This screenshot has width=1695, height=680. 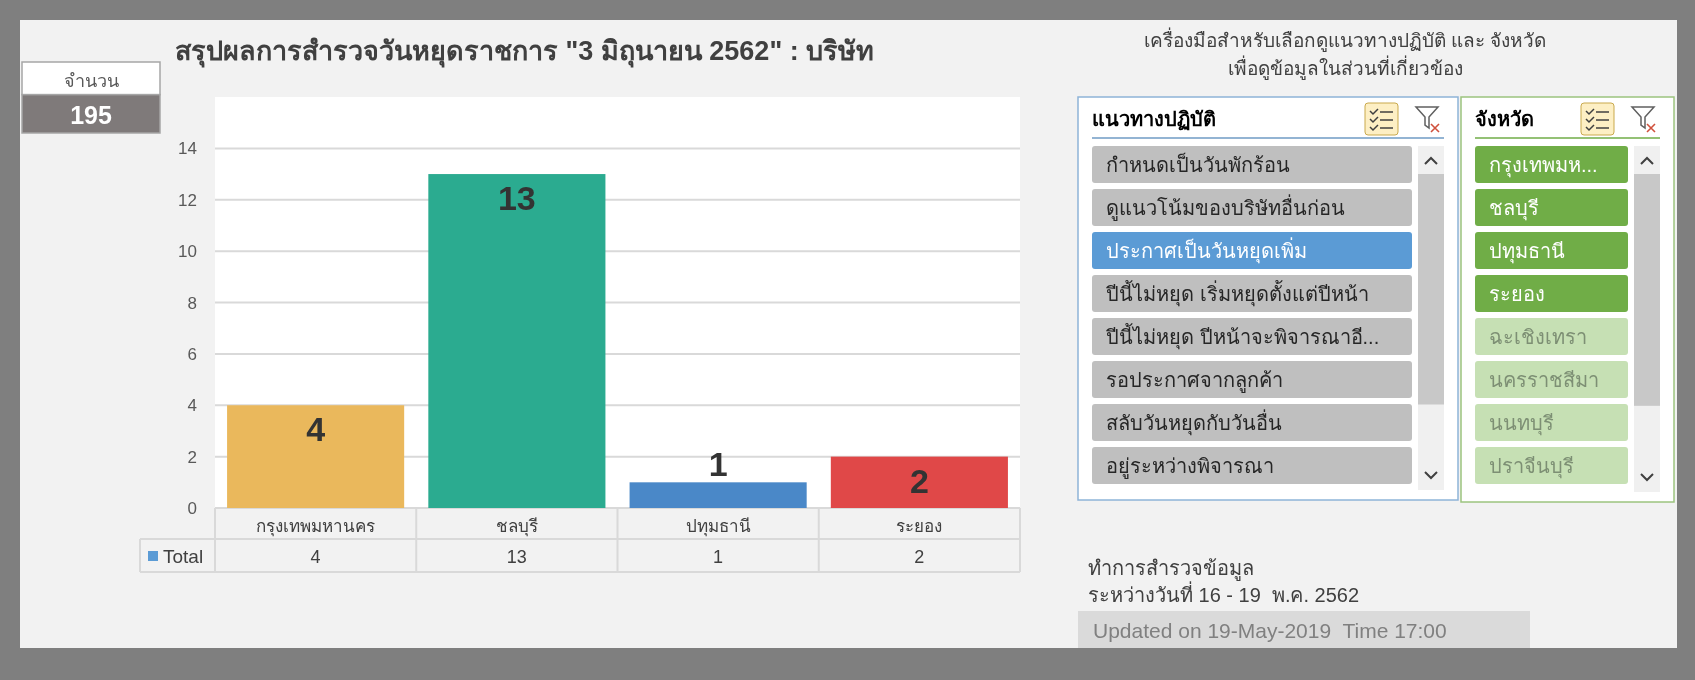 What do you see at coordinates (316, 527) in the screenshot?
I see `x-tick-label: กรุงเทพมหานคร` at bounding box center [316, 527].